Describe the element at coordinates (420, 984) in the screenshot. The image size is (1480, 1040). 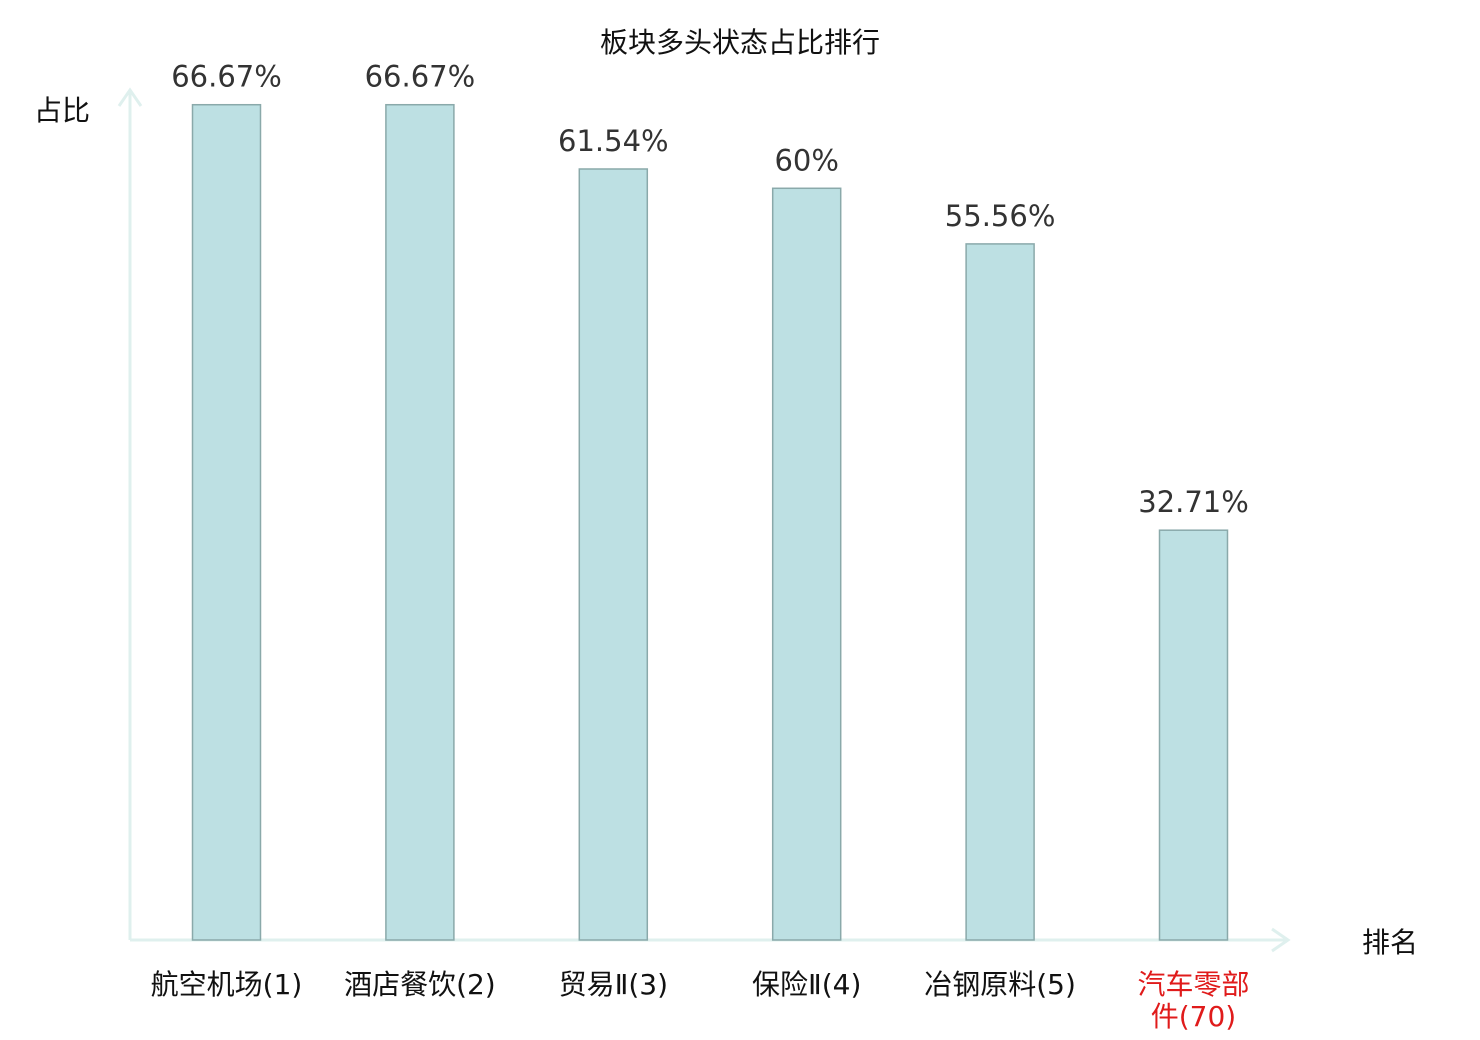
I see `x-tick-label-2: 酒店餐饮(2)` at that location.